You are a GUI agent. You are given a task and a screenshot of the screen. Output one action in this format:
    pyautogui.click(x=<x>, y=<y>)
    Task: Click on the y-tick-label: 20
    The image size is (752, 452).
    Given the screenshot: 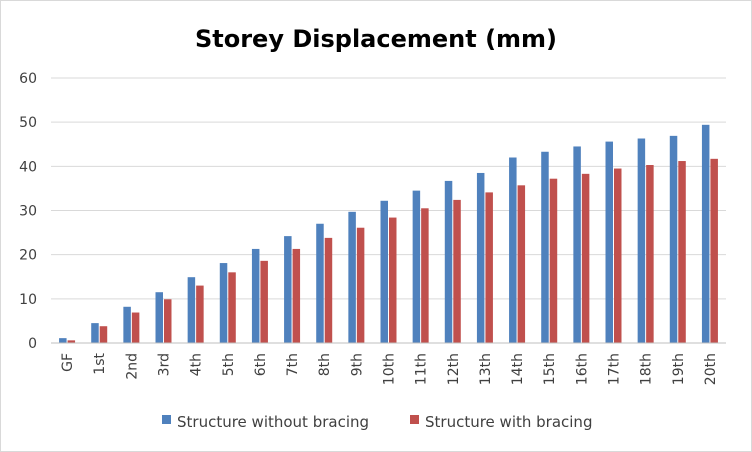 What is the action you would take?
    pyautogui.click(x=28, y=256)
    